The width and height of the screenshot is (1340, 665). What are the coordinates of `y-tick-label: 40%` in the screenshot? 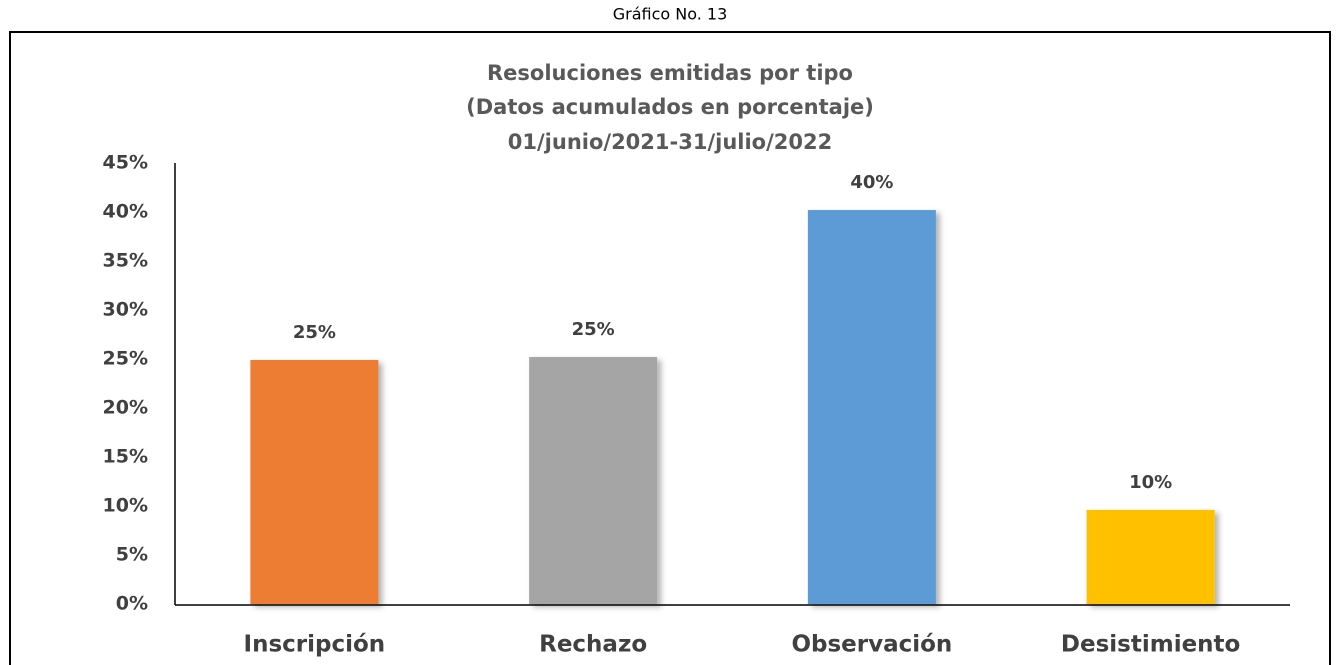 It's located at (125, 212).